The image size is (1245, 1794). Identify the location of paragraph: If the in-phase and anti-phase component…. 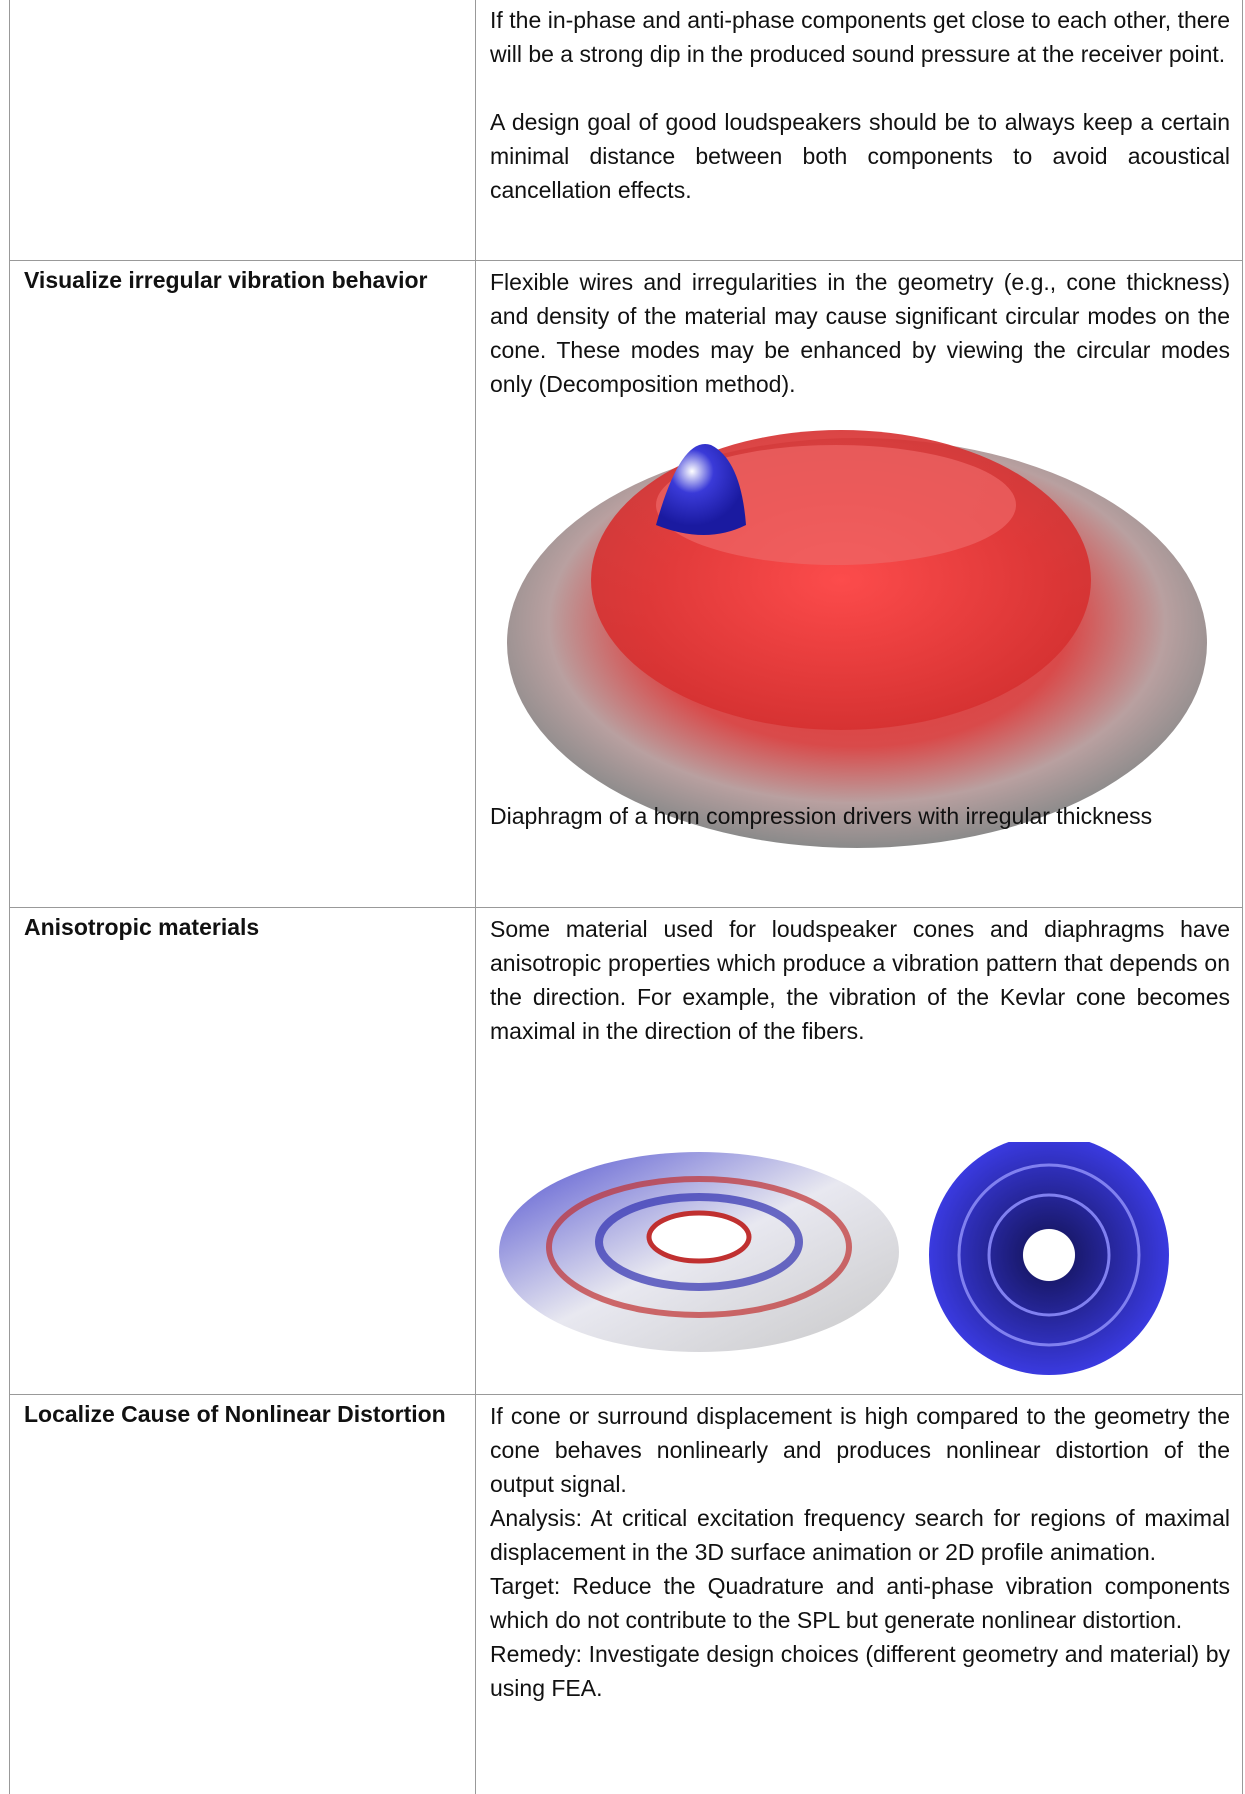
(860, 37).